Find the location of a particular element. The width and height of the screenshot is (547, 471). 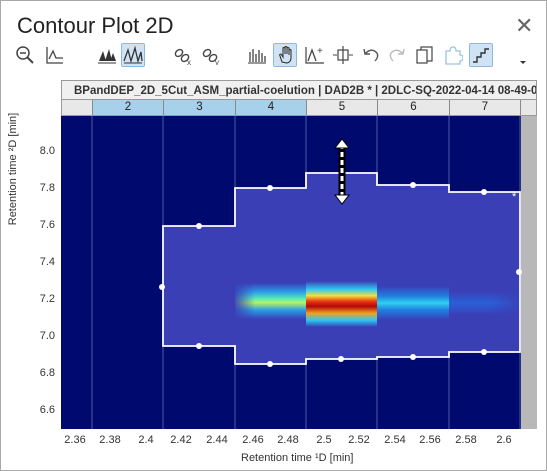

y-tick: 8.0 is located at coordinates (47, 151).